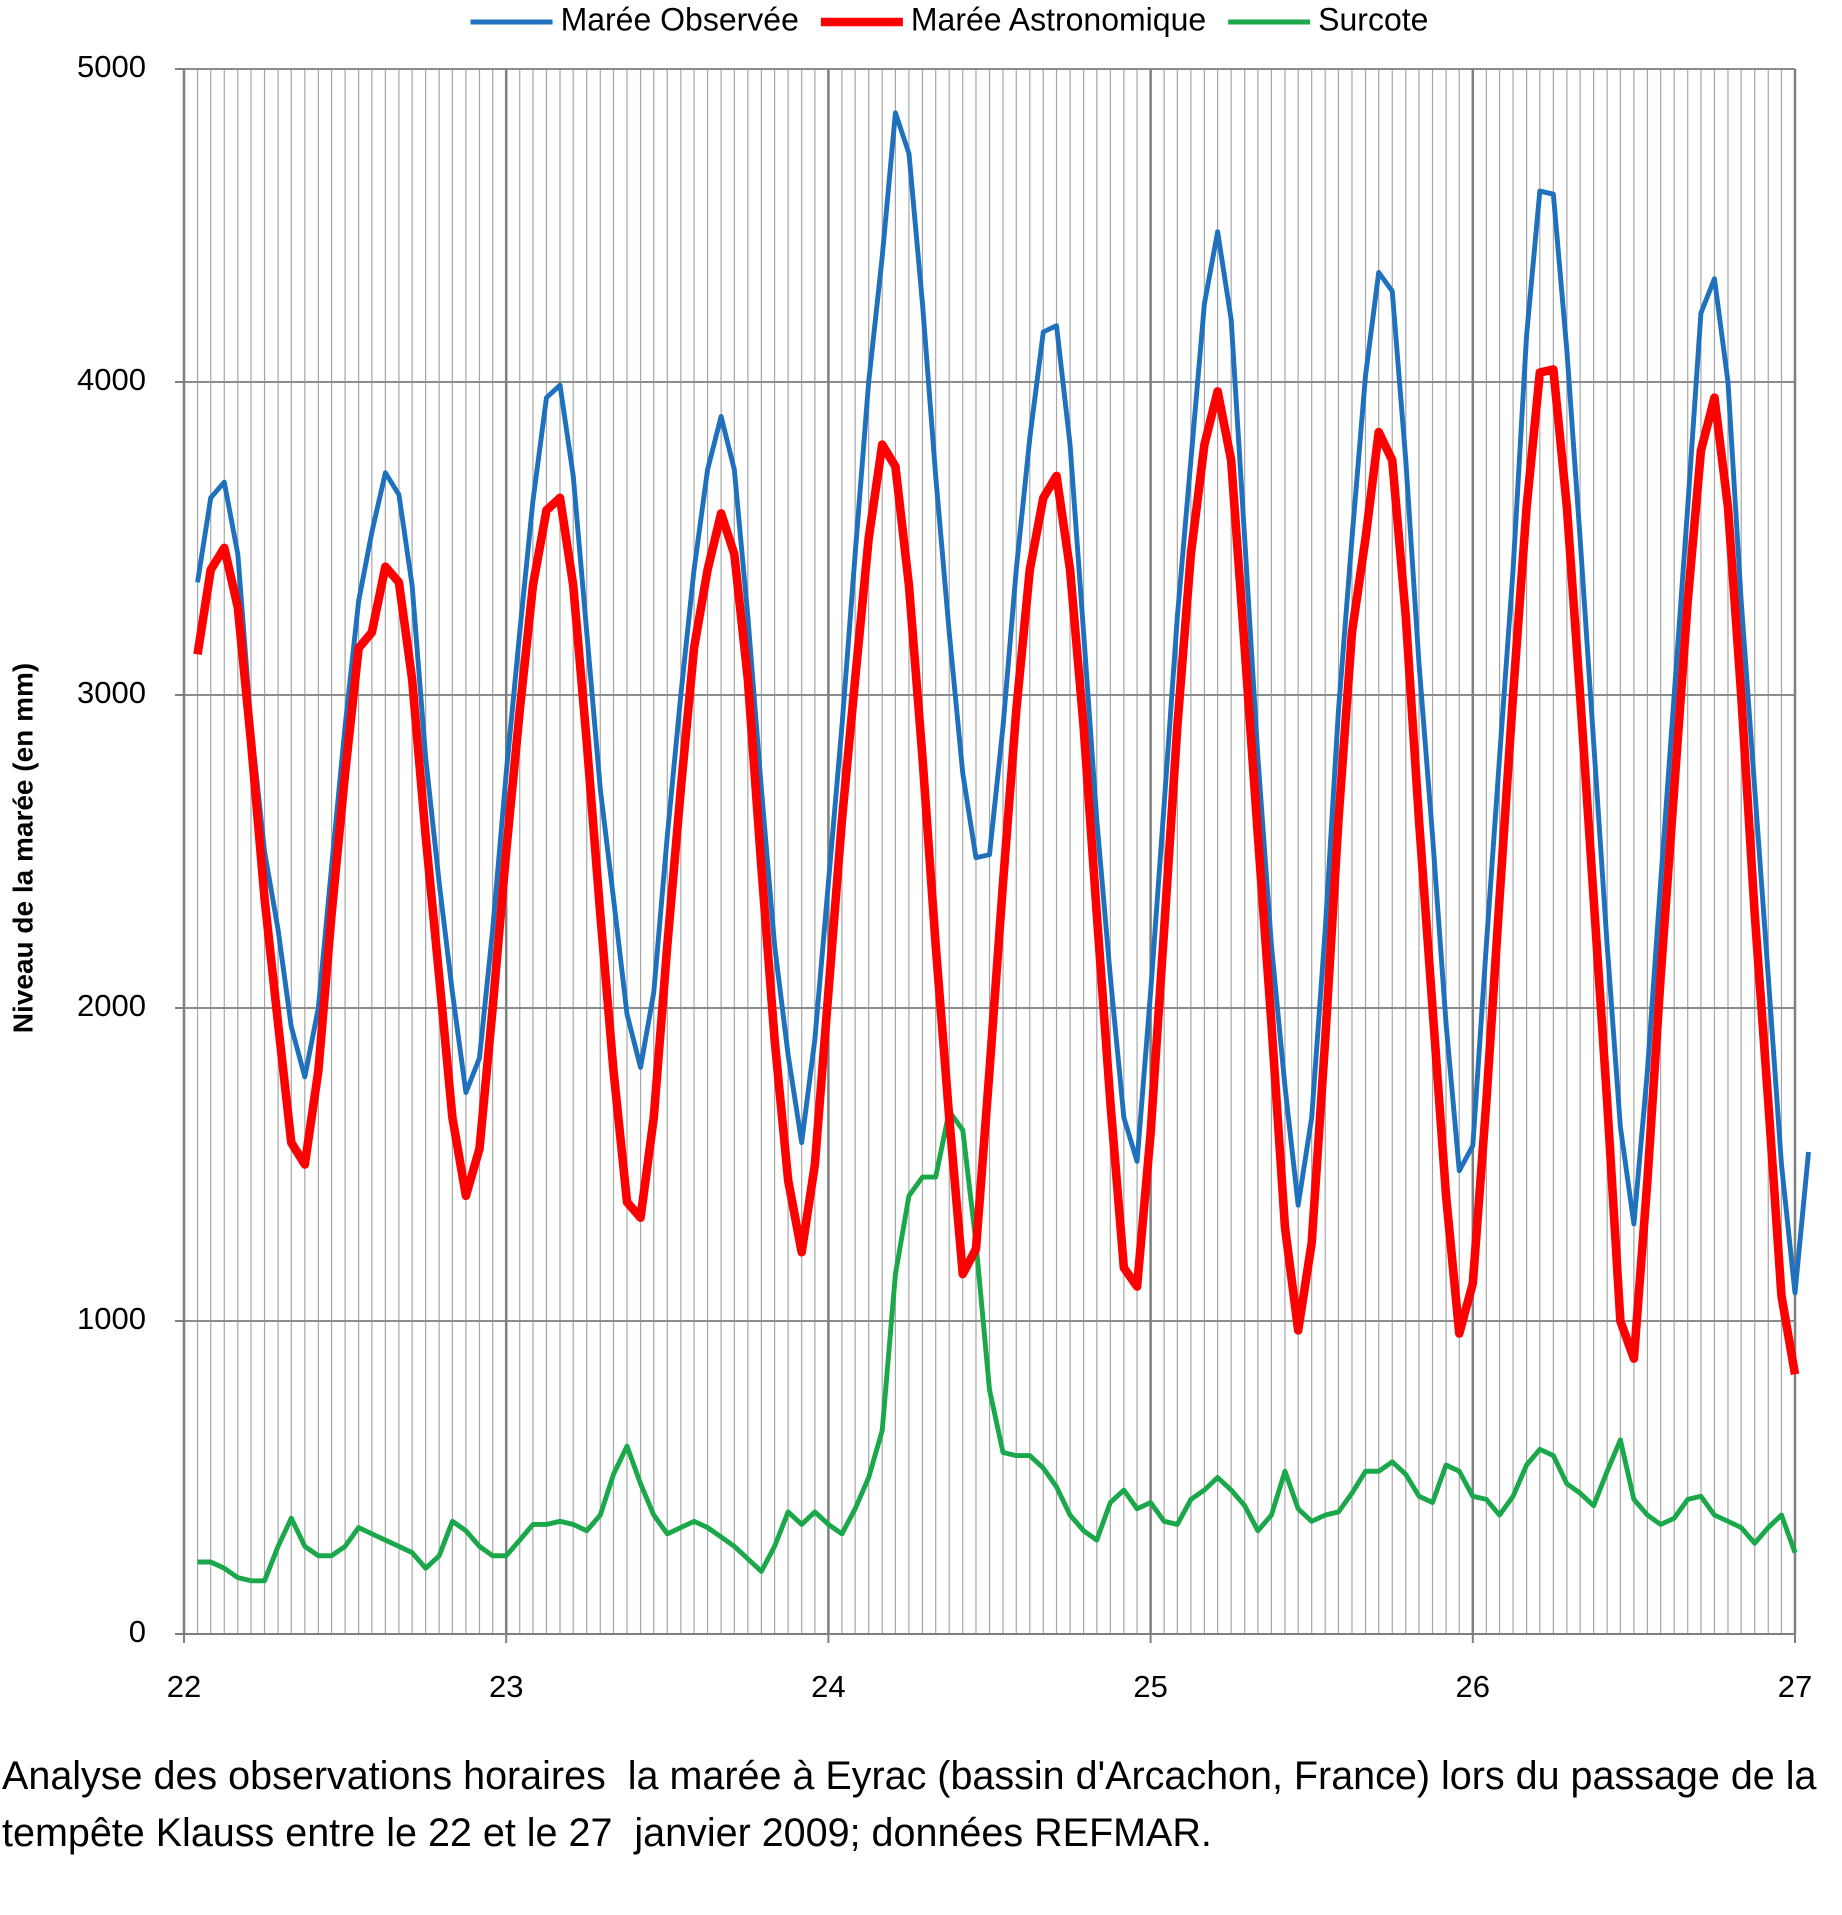 This screenshot has width=1842, height=1915. What do you see at coordinates (1373, 19) in the screenshot?
I see `legend-label: Surcote` at bounding box center [1373, 19].